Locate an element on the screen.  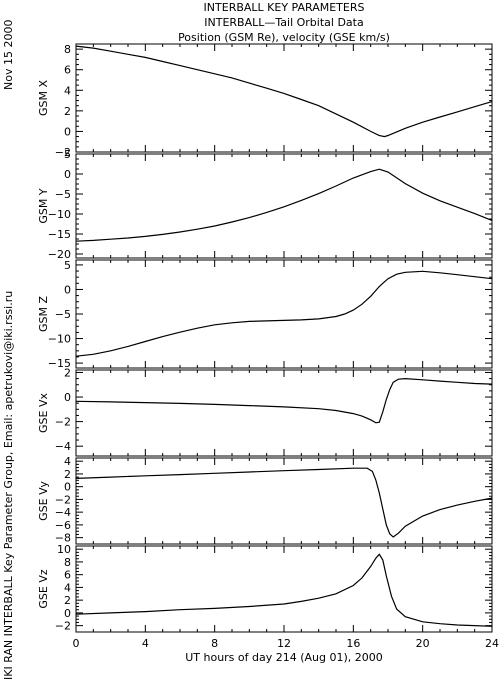
x-tick-label: 0 is located at coordinates (76, 643).